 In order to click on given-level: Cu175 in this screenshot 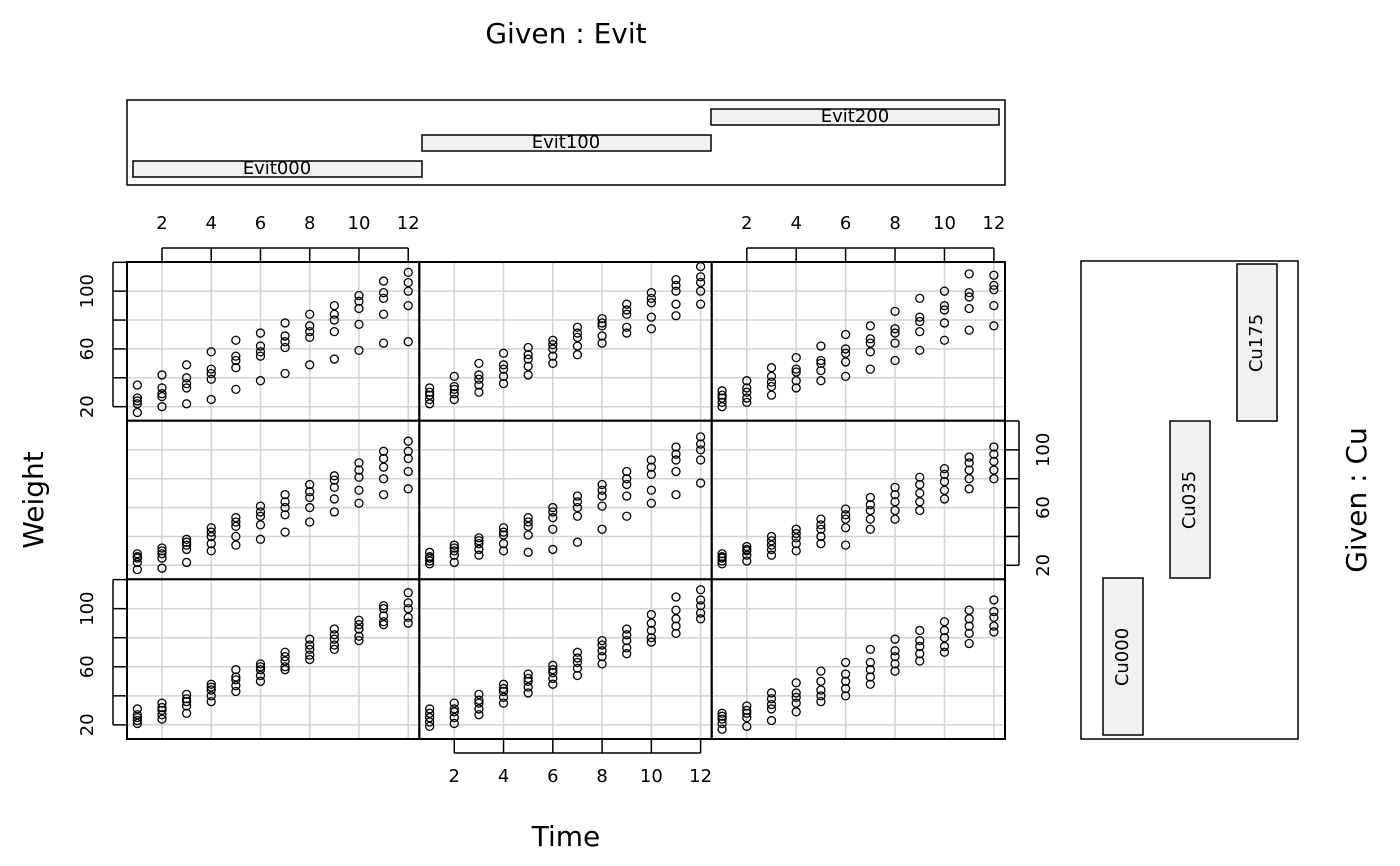, I will do `click(1256, 343)`.